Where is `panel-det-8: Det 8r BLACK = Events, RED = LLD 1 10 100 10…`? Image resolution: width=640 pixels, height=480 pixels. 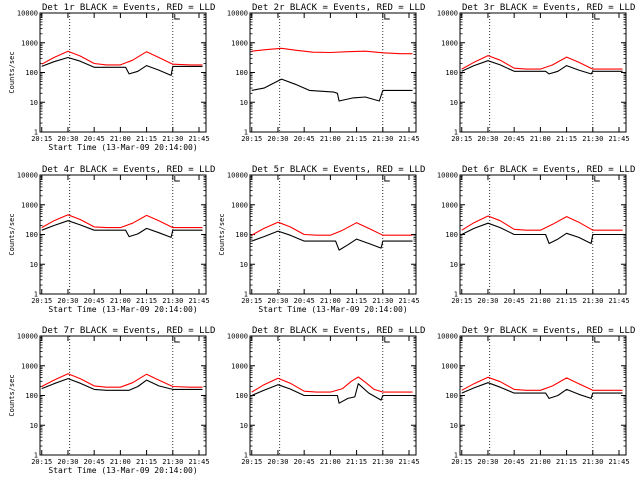
panel-det-8: Det 8r BLACK = Events, RED = LLD 1 10 100 10… is located at coordinates (326, 396).